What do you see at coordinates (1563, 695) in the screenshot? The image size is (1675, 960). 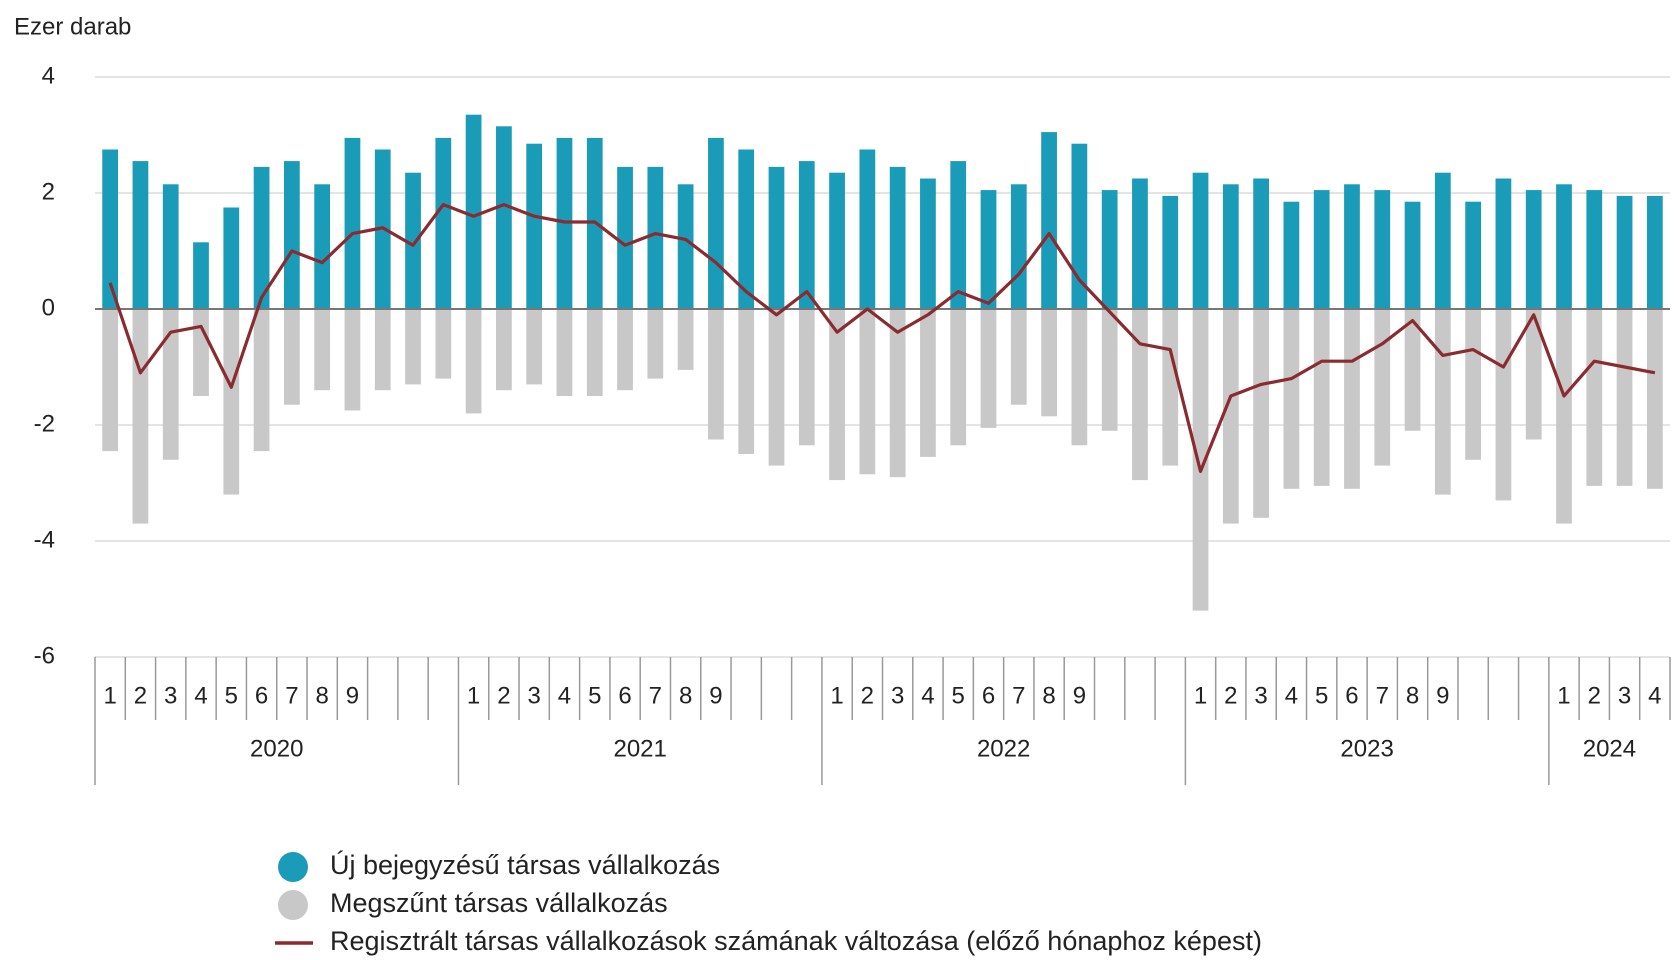 I see `x-tick-label: 1` at bounding box center [1563, 695].